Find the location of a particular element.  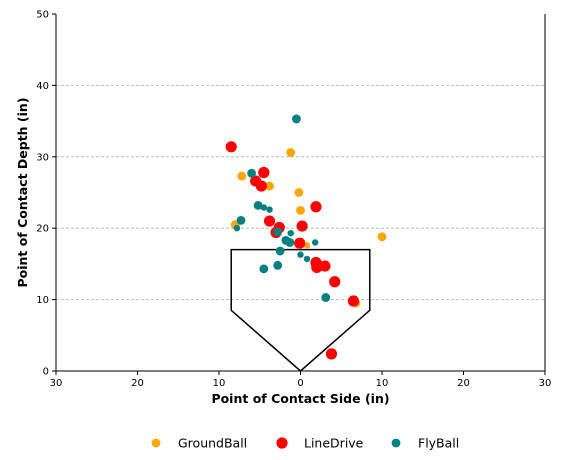

legend-label-groundball: GroundBall is located at coordinates (212, 443).